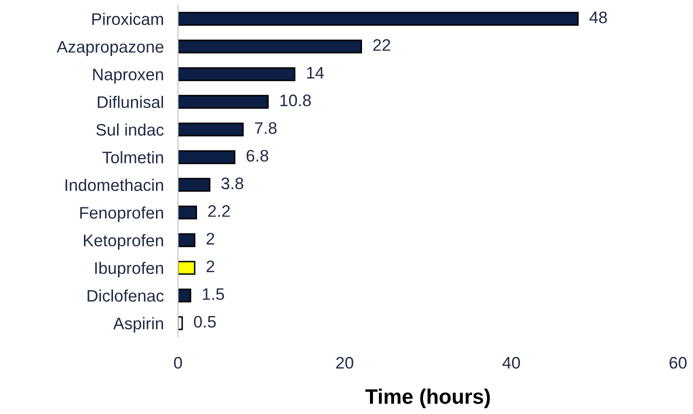 This screenshot has height=414, width=693. I want to click on data-label: 10.8, so click(295, 100).